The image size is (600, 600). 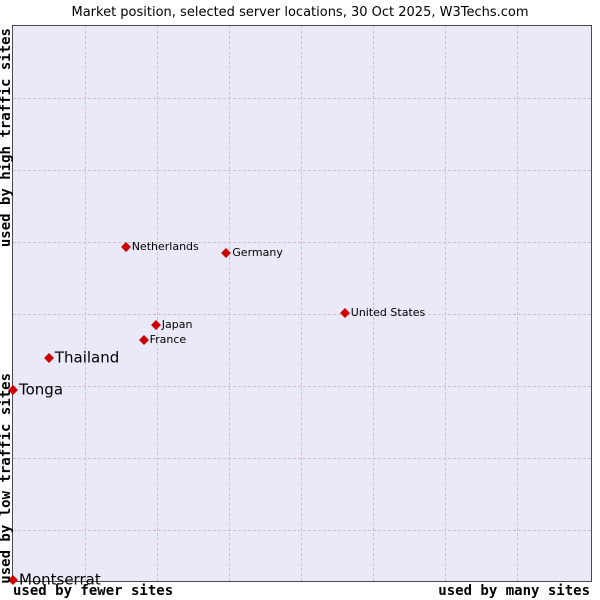 I want to click on point-label: Japan, so click(x=177, y=325).